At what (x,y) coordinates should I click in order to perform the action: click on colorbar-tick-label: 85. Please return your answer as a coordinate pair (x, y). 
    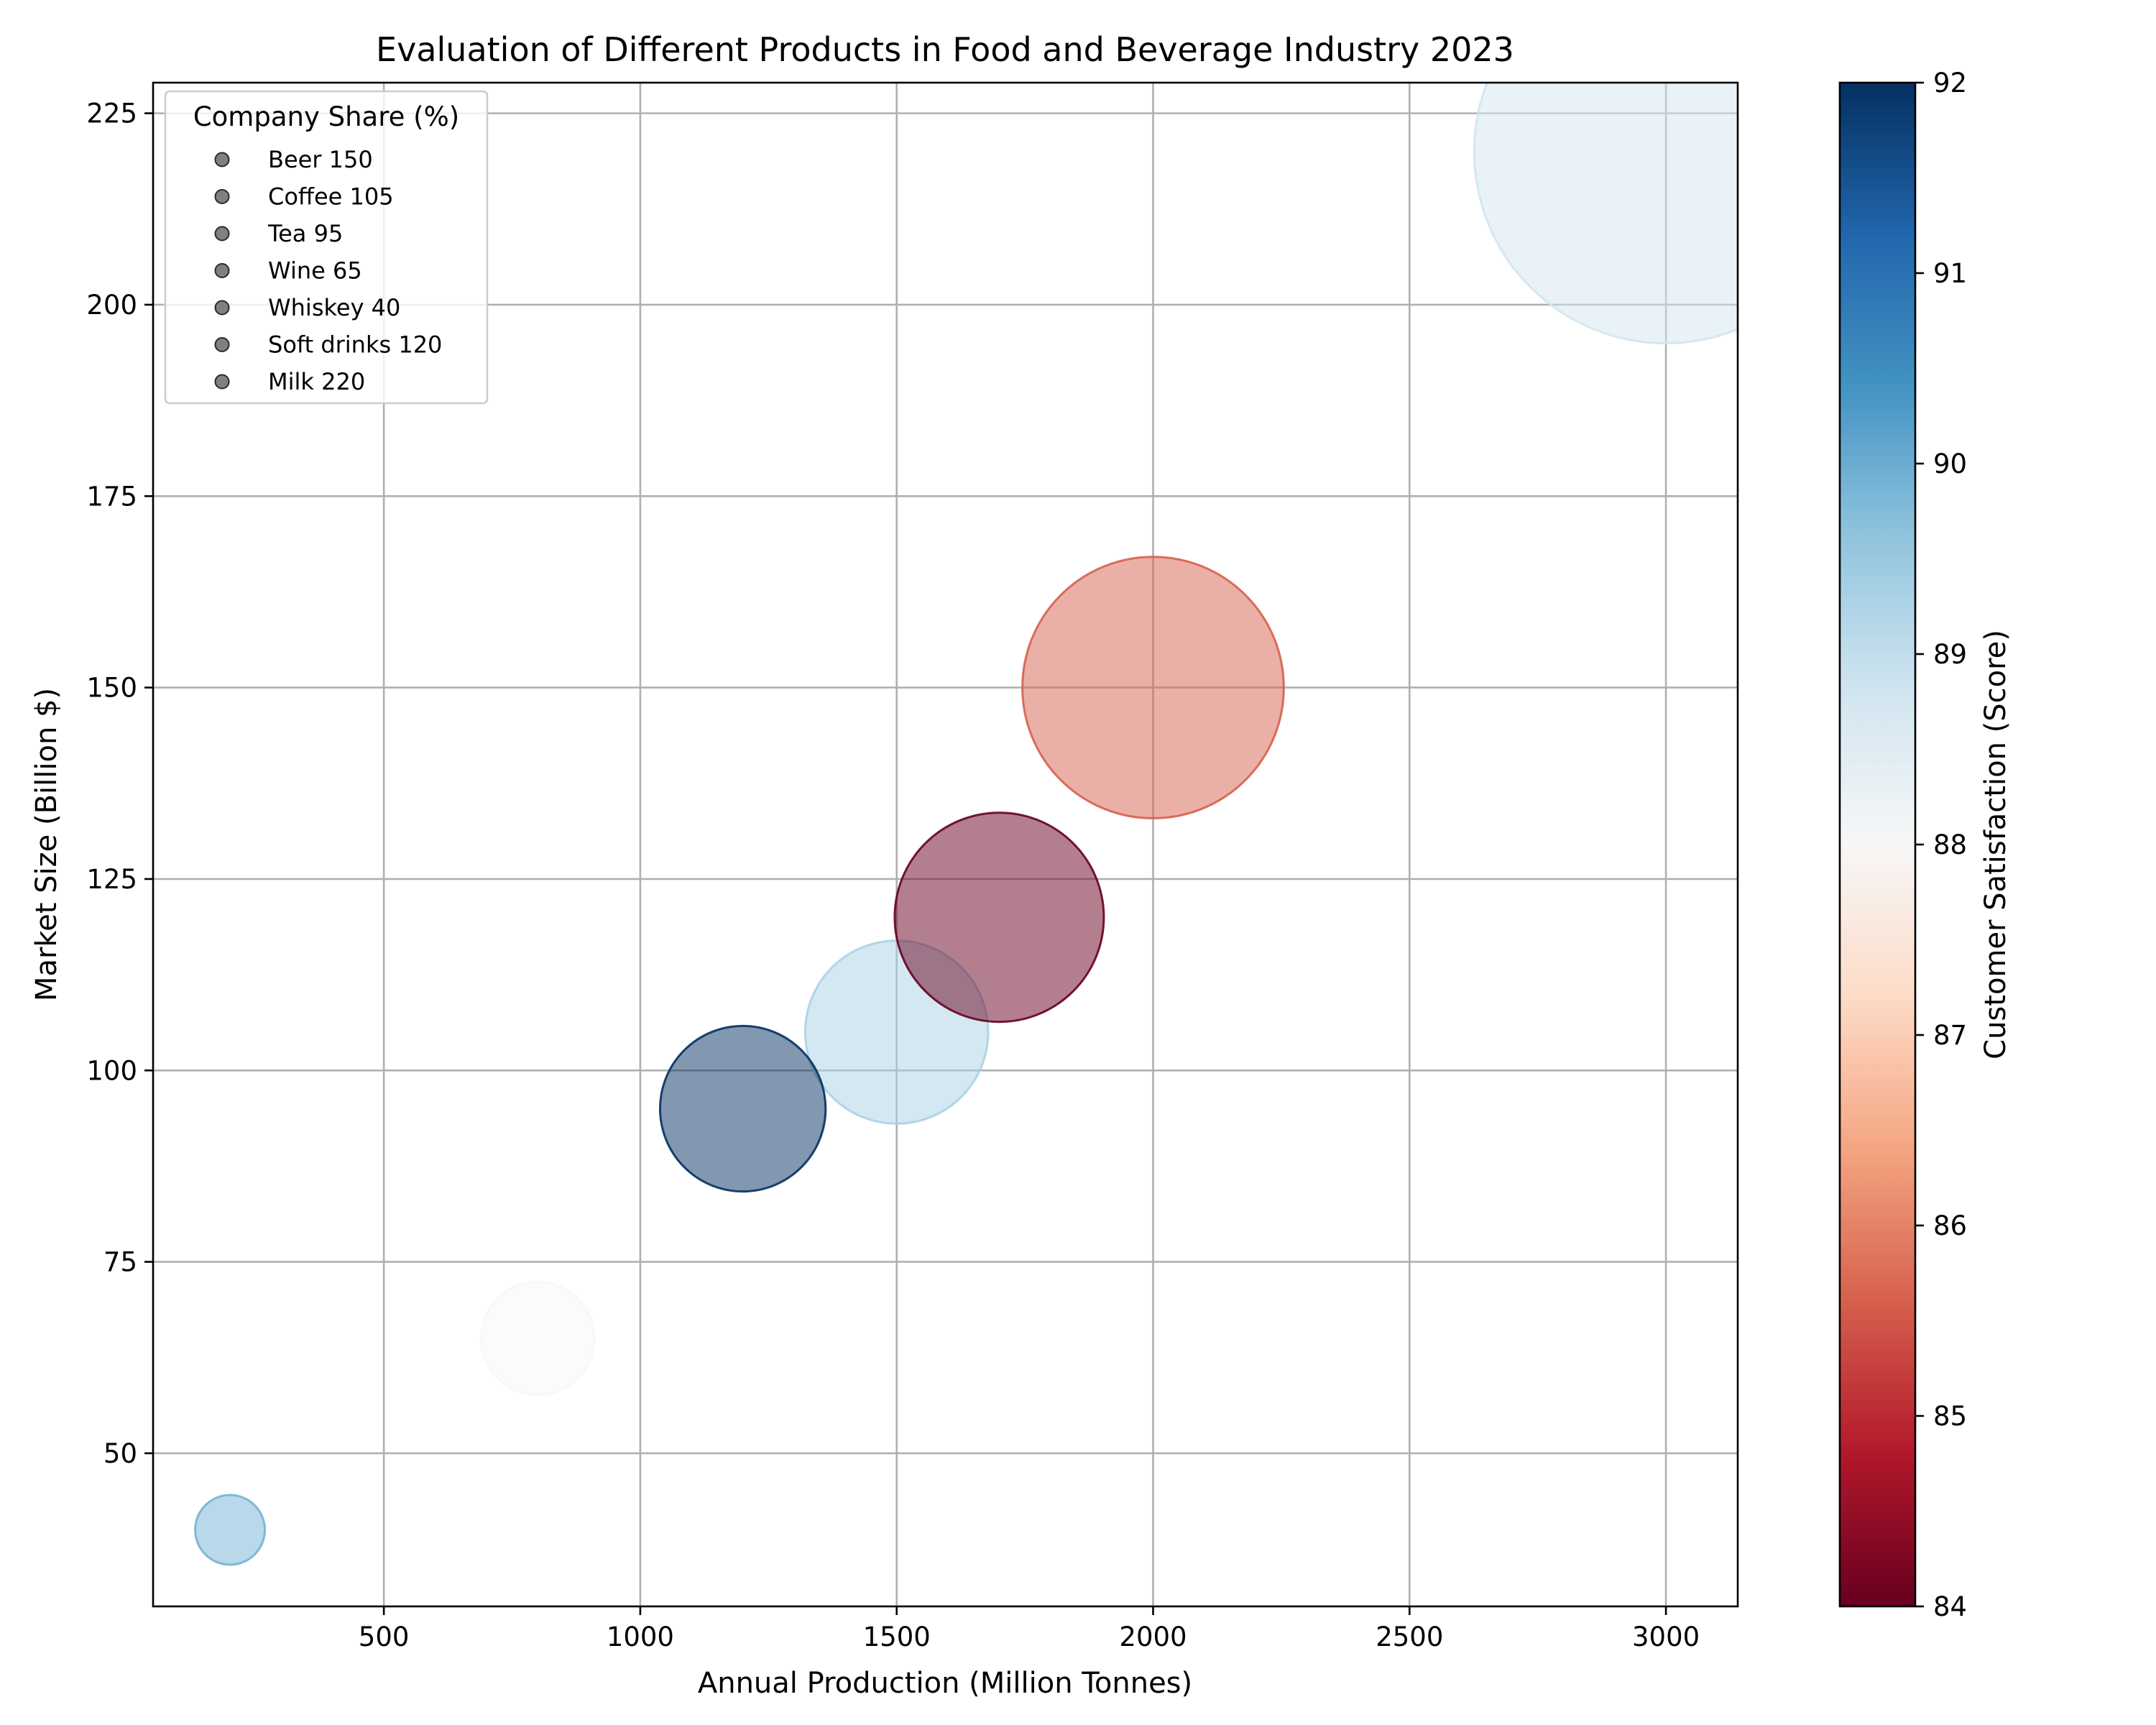
    Looking at the image, I should click on (1950, 1416).